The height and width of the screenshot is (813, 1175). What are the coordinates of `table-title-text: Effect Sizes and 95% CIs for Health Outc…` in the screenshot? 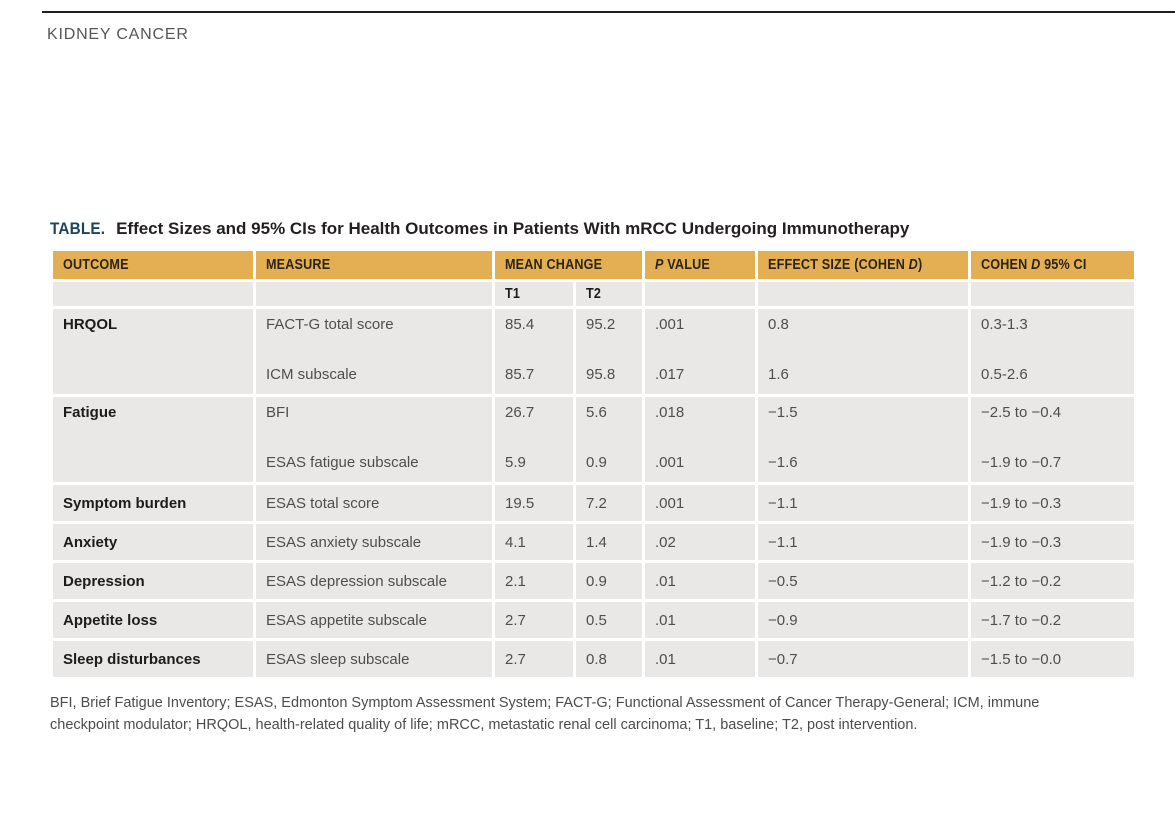 It's located at (513, 228).